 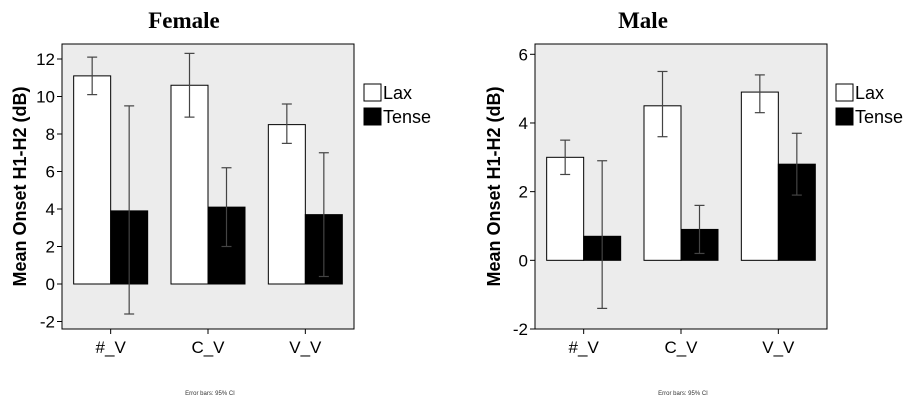 I want to click on y-tick-label: 12, so click(x=45, y=59).